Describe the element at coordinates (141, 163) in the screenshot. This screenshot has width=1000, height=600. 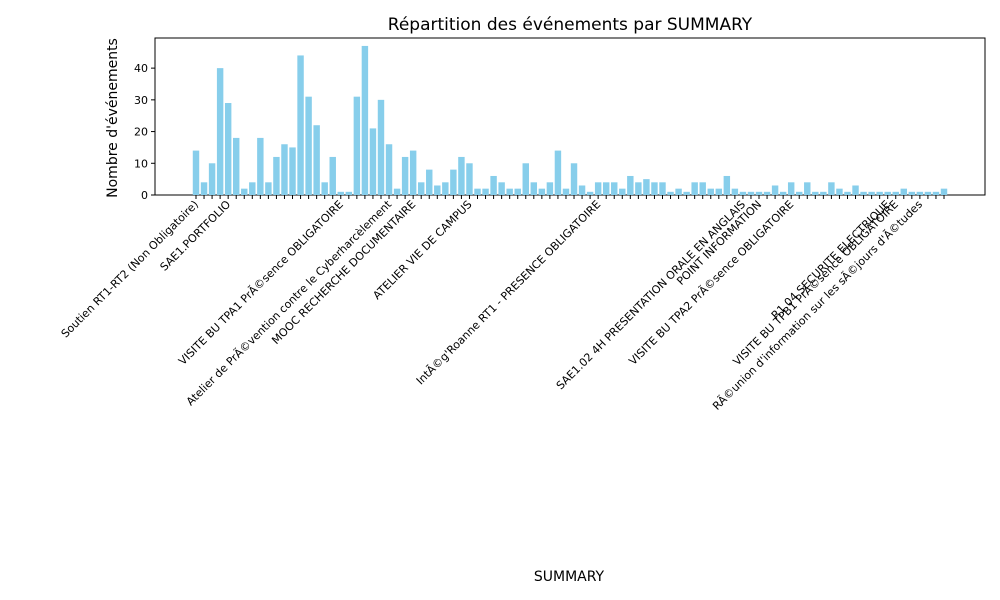
I see `y-tick-label: 10` at that location.